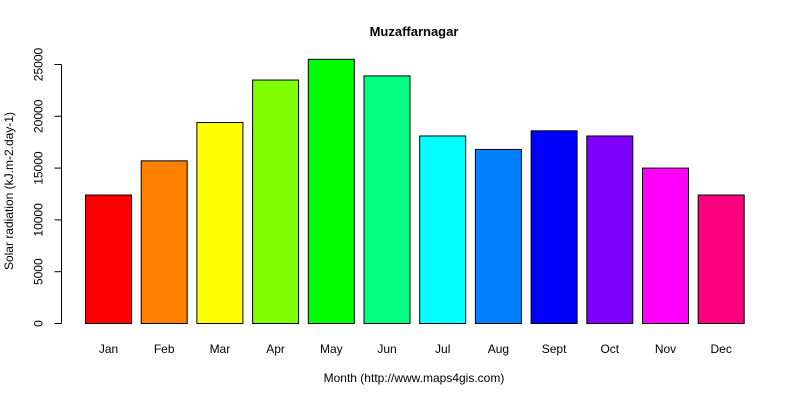 The width and height of the screenshot is (800, 405). What do you see at coordinates (39, 323) in the screenshot?
I see `y-tick-label: 0` at bounding box center [39, 323].